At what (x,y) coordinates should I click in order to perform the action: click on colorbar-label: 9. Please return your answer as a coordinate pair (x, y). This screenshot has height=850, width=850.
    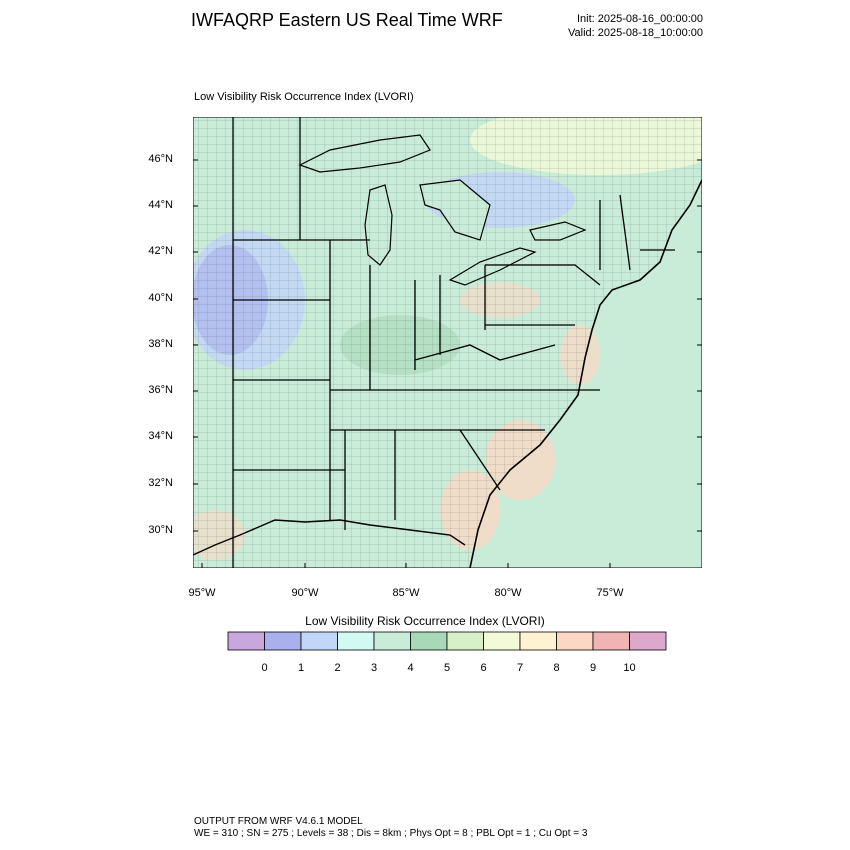
    Looking at the image, I should click on (593, 668).